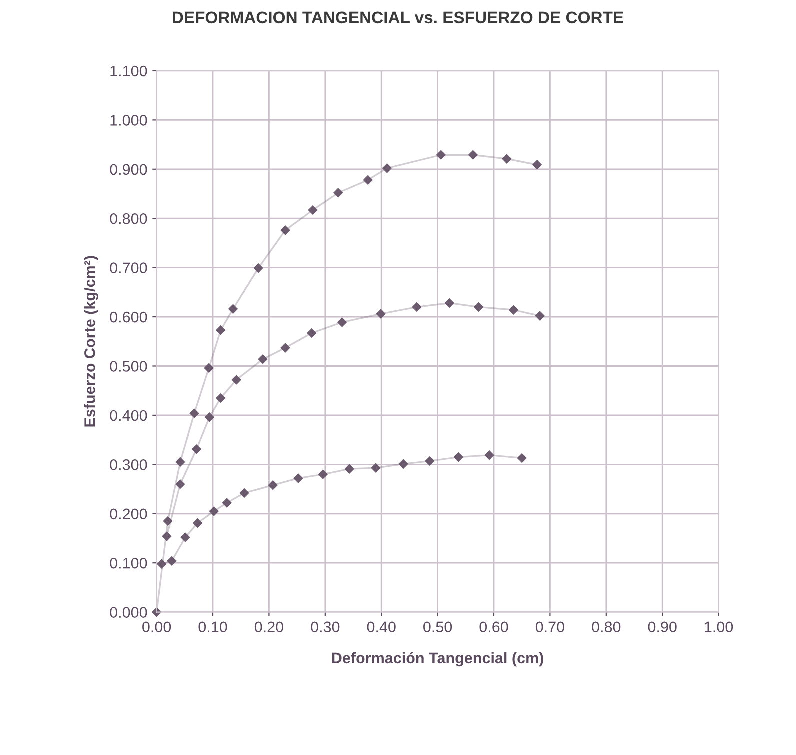  What do you see at coordinates (438, 659) in the screenshot?
I see `x-axis-title: Deformación Tangencial (cm)` at bounding box center [438, 659].